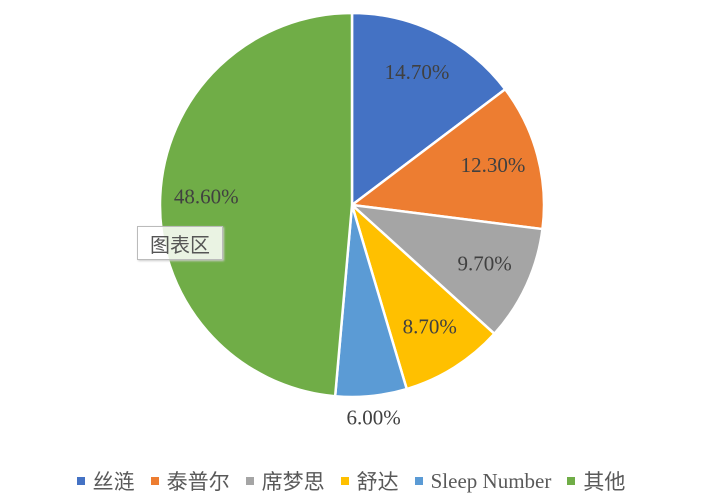  I want to click on legend-item: Sleep Number, so click(483, 481).